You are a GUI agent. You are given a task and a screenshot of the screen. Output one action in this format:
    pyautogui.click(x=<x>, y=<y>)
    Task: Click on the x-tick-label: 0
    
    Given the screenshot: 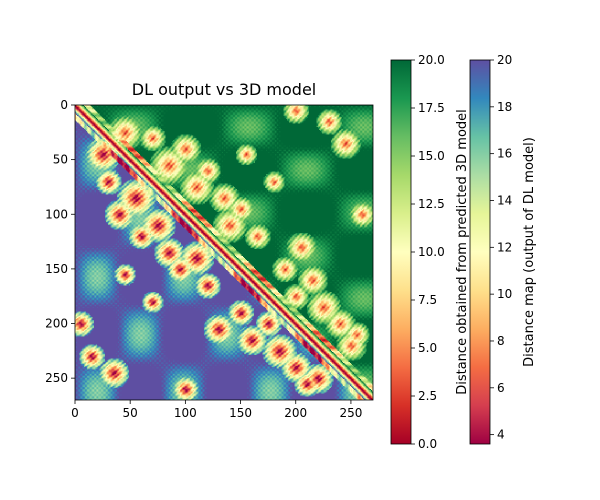 What is the action you would take?
    pyautogui.click(x=75, y=413)
    